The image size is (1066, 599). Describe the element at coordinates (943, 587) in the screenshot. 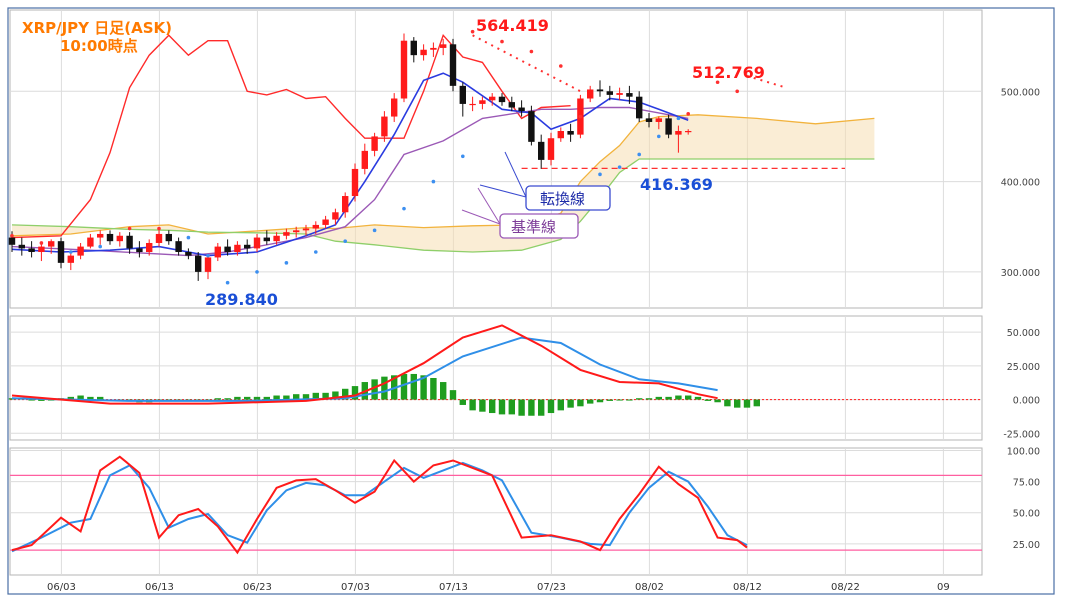

I see `x-tick-9: 09` at that location.